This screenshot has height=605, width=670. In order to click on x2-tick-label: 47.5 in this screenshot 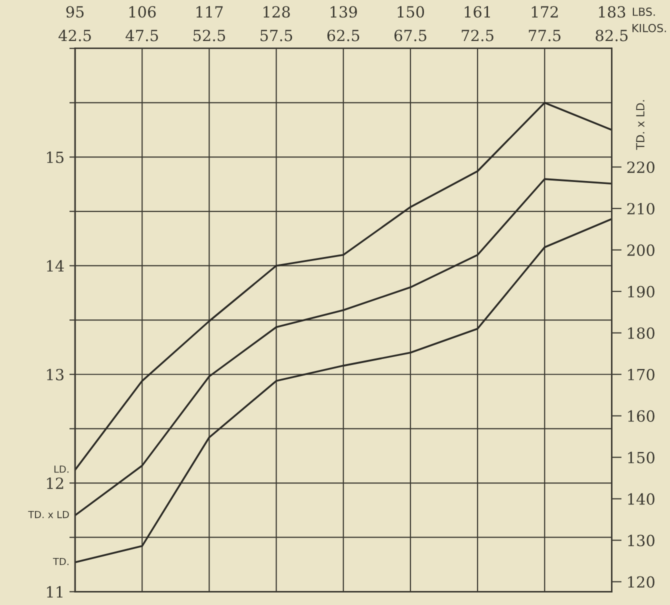, I will do `click(142, 36)`.